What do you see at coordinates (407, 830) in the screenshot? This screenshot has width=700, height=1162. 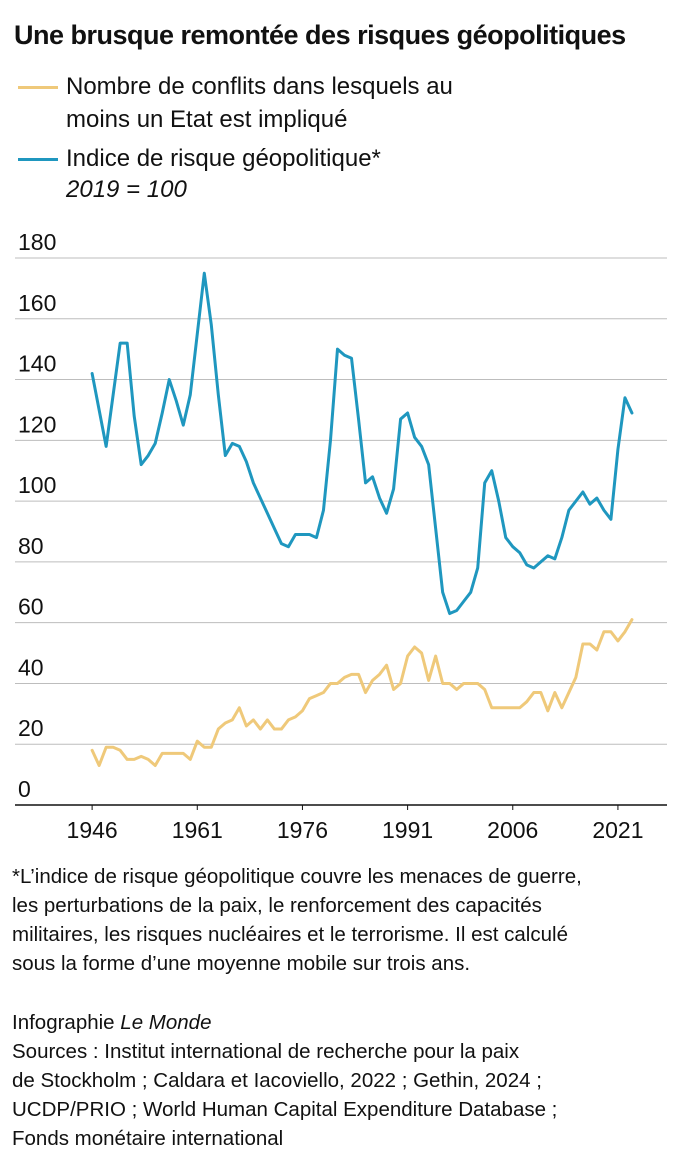 I see `x-tick-label: 1991` at bounding box center [407, 830].